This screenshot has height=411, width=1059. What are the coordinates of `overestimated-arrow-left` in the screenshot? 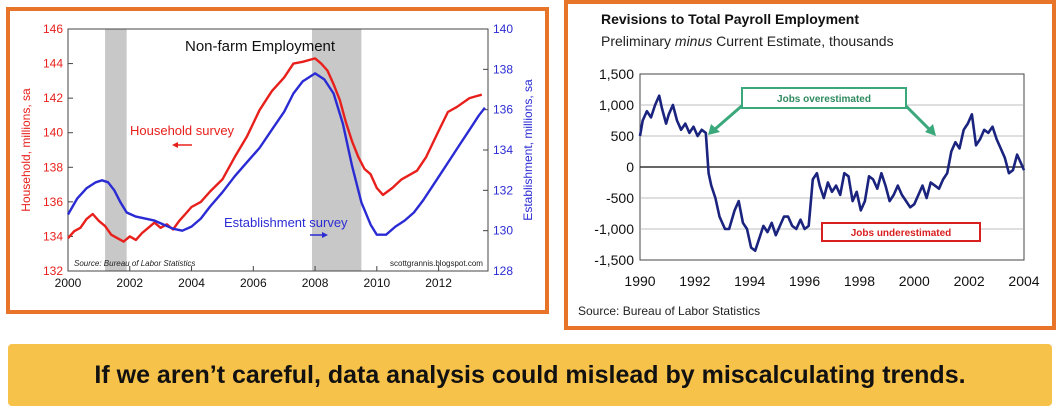 It's located at (729, 117).